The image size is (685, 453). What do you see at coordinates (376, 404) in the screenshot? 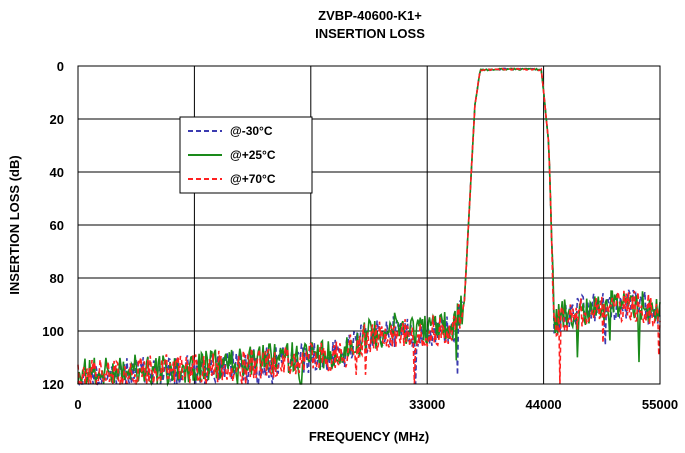
I see `x-tick-labels: 0 11000 22000 33000 44000 55000` at bounding box center [376, 404].